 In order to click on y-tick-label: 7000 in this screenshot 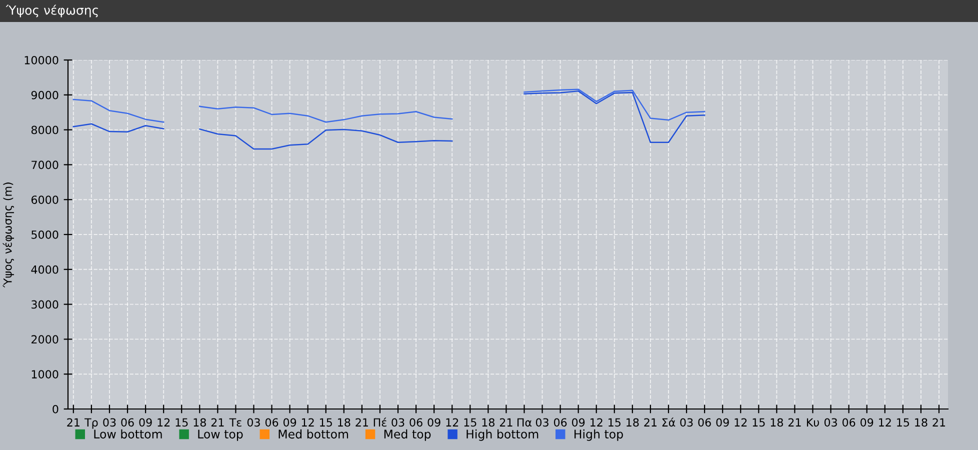, I will do `click(45, 165)`.